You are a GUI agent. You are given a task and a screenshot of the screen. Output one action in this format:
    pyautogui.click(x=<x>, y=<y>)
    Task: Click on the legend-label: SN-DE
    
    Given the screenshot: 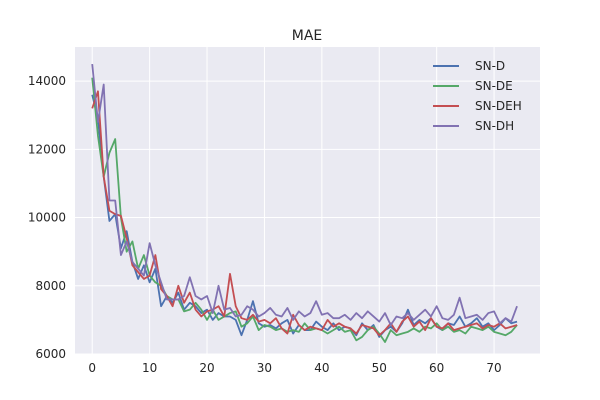 What is the action you would take?
    pyautogui.click(x=494, y=86)
    